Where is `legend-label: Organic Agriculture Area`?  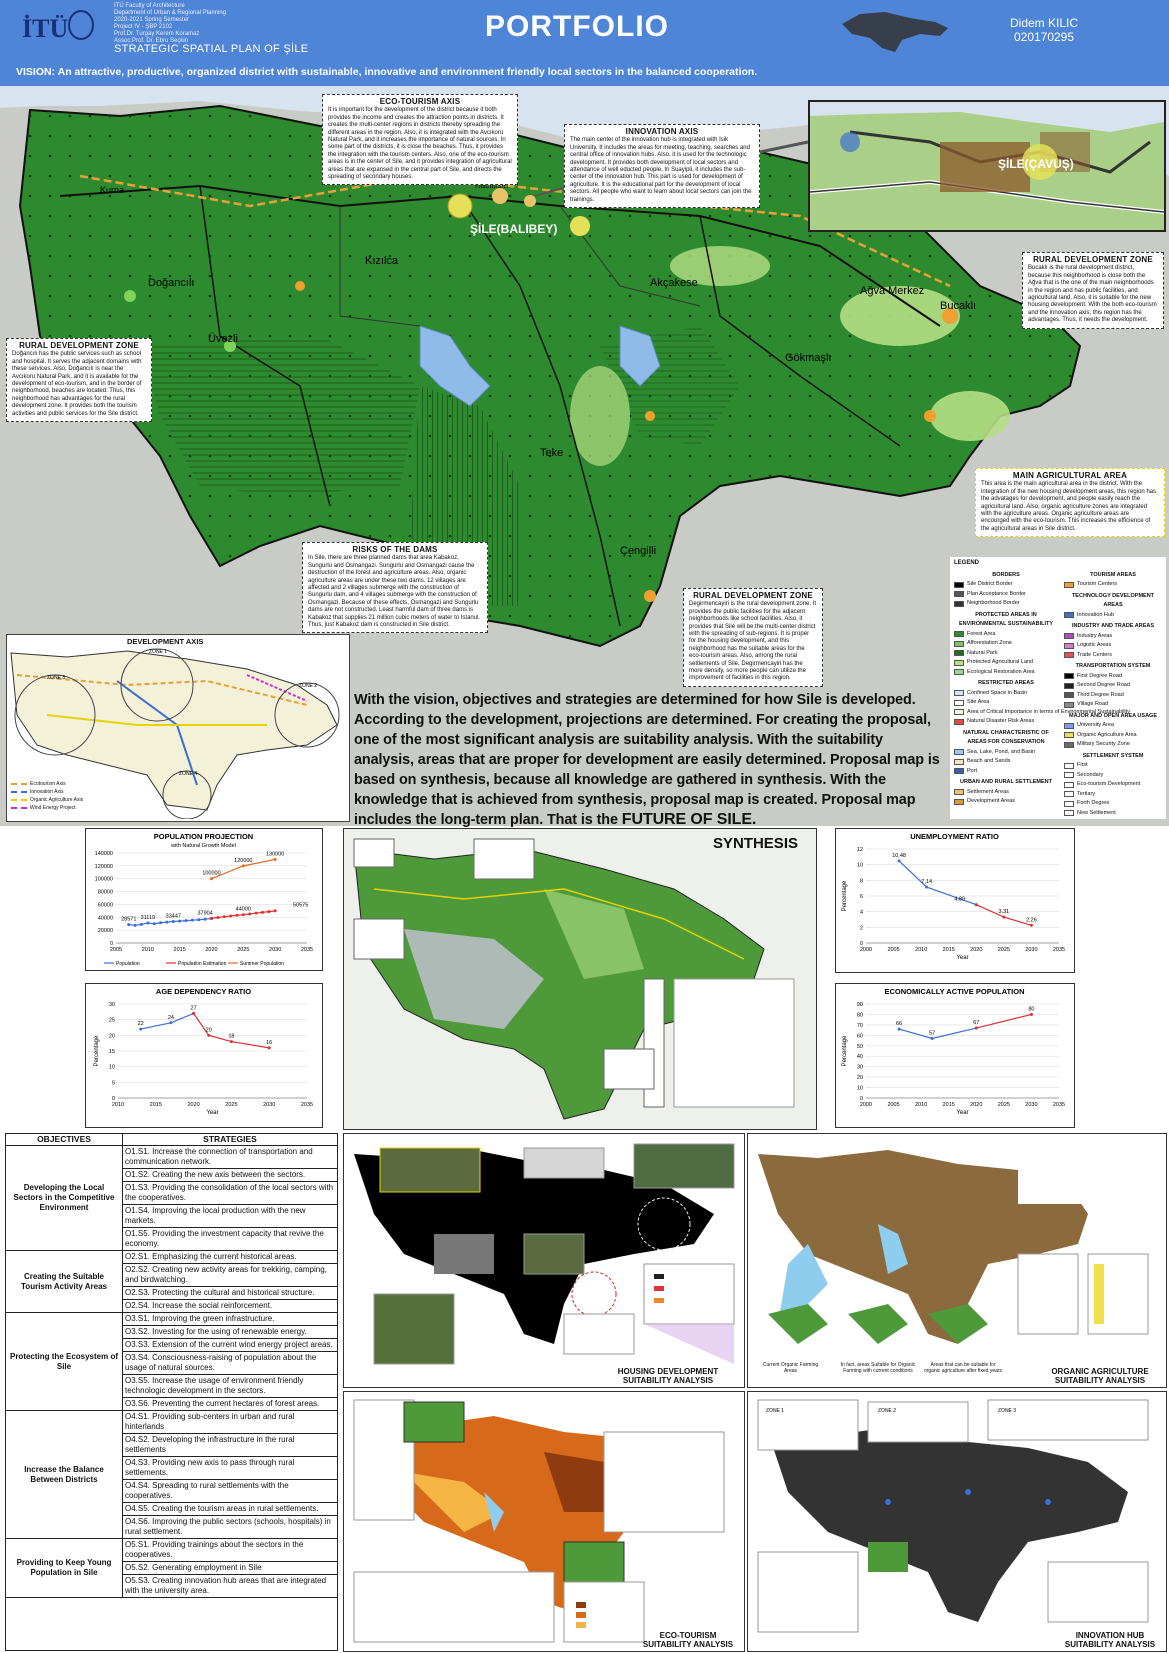
legend-label: Organic Agriculture Area is located at coordinates (1107, 734).